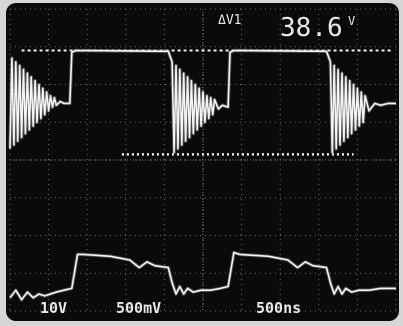  Describe the element at coordinates (138, 308) in the screenshot. I see `channel-2-scale-label: 500mV` at that location.